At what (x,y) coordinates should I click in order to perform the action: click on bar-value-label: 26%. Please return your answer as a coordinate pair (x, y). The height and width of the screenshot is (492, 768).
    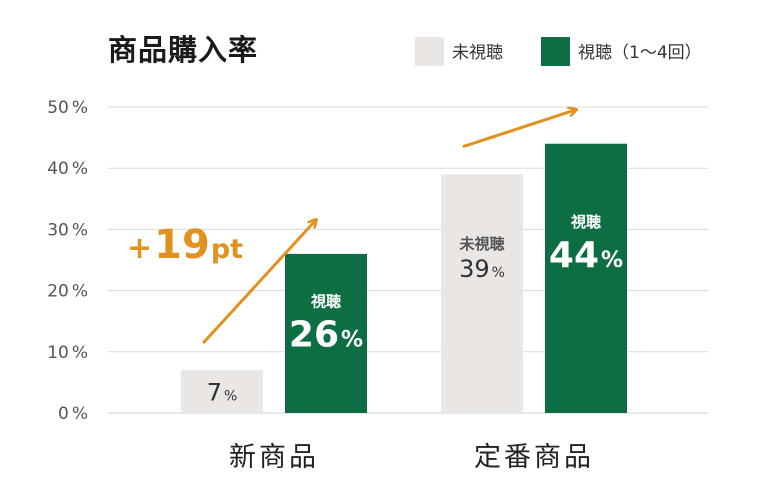
    Looking at the image, I should click on (326, 334).